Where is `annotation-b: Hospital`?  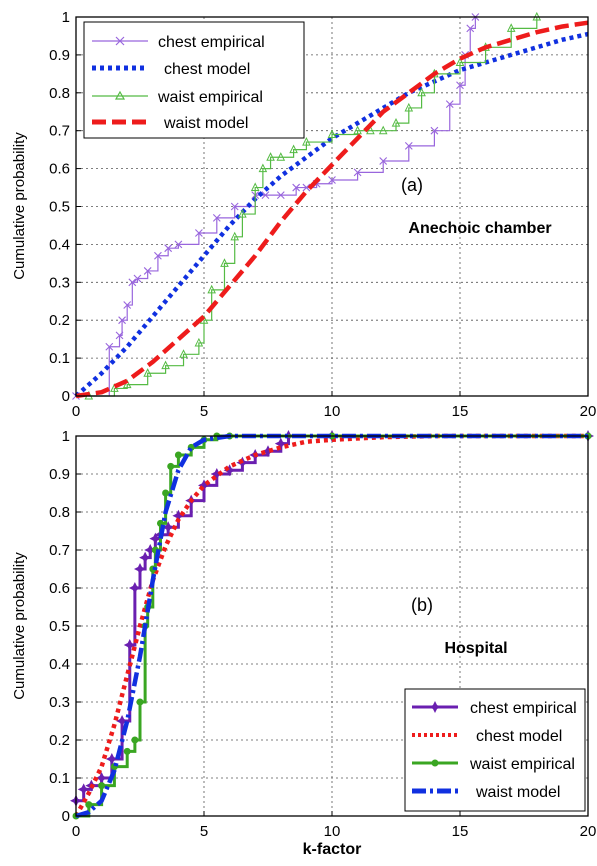
annotation-b: Hospital is located at coordinates (475, 648).